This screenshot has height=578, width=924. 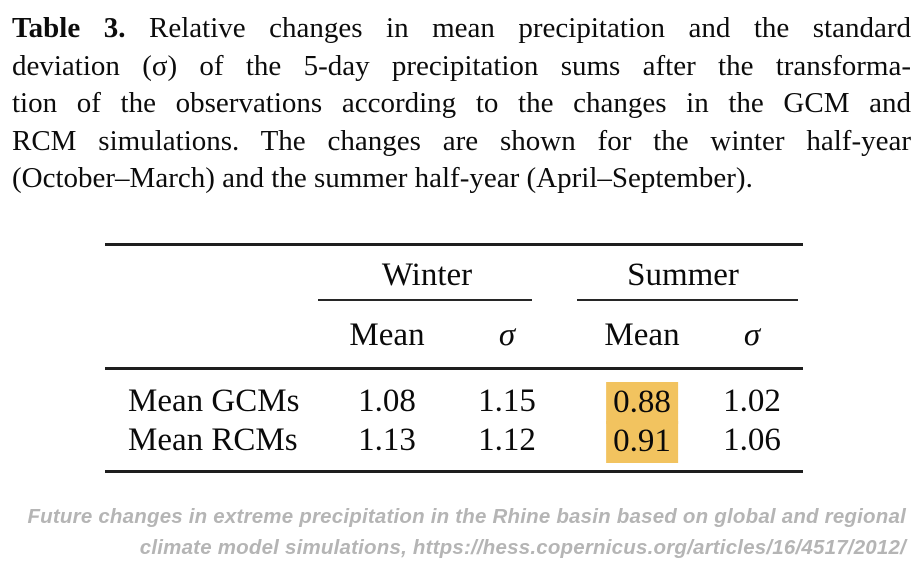 What do you see at coordinates (454, 368) in the screenshot?
I see `table-header-rule` at bounding box center [454, 368].